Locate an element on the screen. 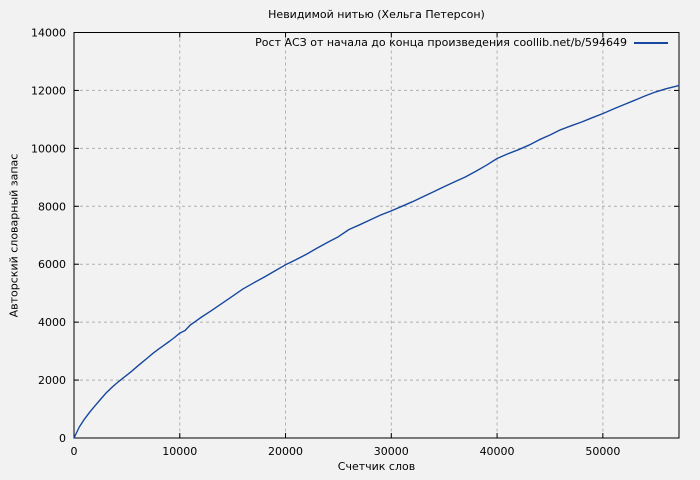 Image resolution: width=700 pixels, height=480 pixels. x-tick-label: 30000 is located at coordinates (391, 451).